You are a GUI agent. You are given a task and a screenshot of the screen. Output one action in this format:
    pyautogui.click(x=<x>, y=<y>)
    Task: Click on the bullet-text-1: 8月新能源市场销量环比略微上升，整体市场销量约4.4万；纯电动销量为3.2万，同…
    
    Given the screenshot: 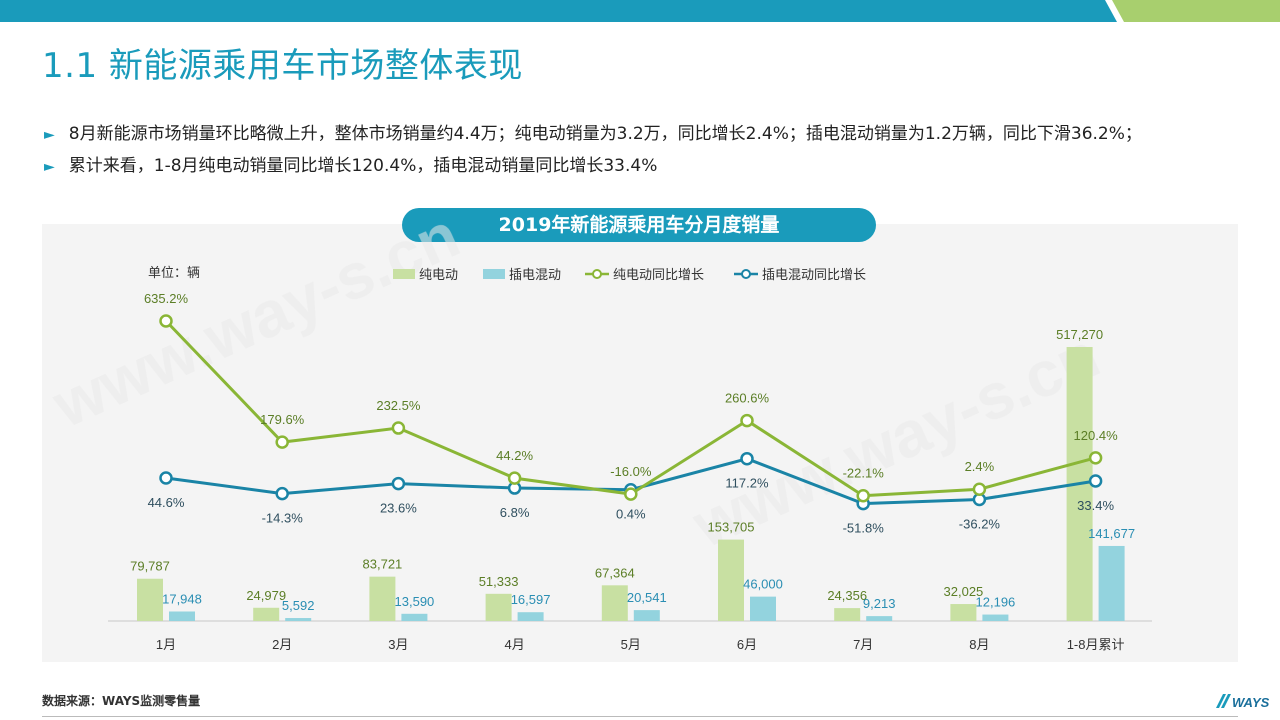 What is the action you would take?
    pyautogui.click(x=605, y=134)
    